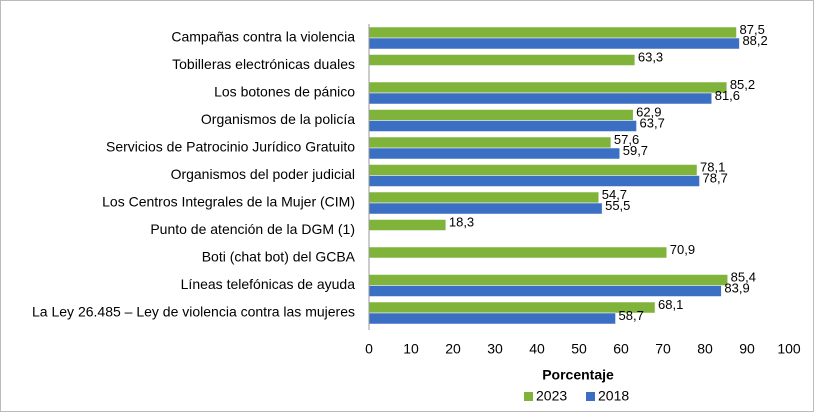 The width and height of the screenshot is (814, 412). What do you see at coordinates (228, 202) in the screenshot?
I see `y-tick-label: Los Centros Integrales de la Mujer (CIM)` at bounding box center [228, 202].